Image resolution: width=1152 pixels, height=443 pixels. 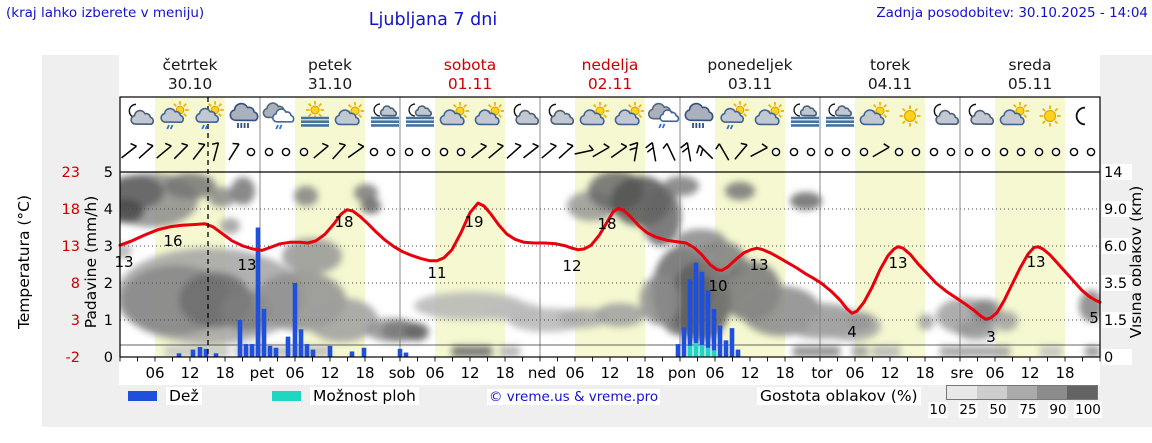 What do you see at coordinates (610, 65) in the screenshot?
I see `day-name: nedelja` at bounding box center [610, 65].